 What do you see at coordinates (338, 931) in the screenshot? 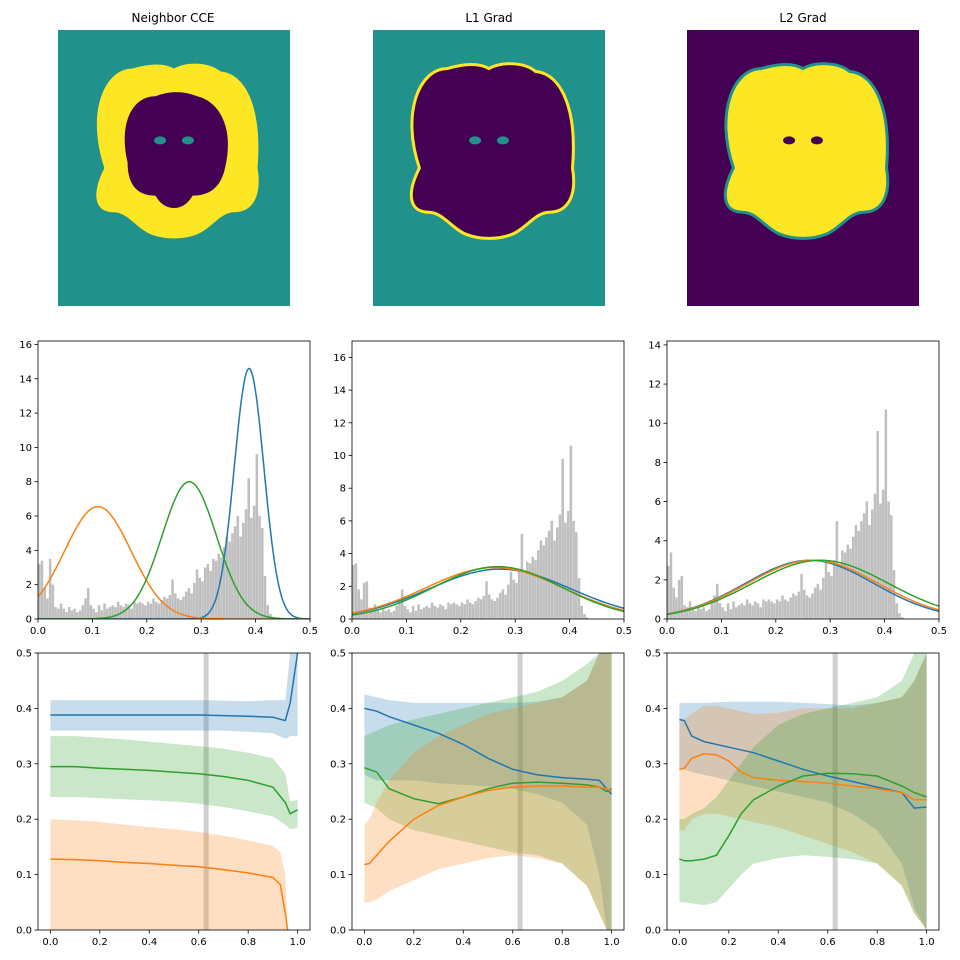
I see `y-tick-label: 0.0` at bounding box center [338, 931].